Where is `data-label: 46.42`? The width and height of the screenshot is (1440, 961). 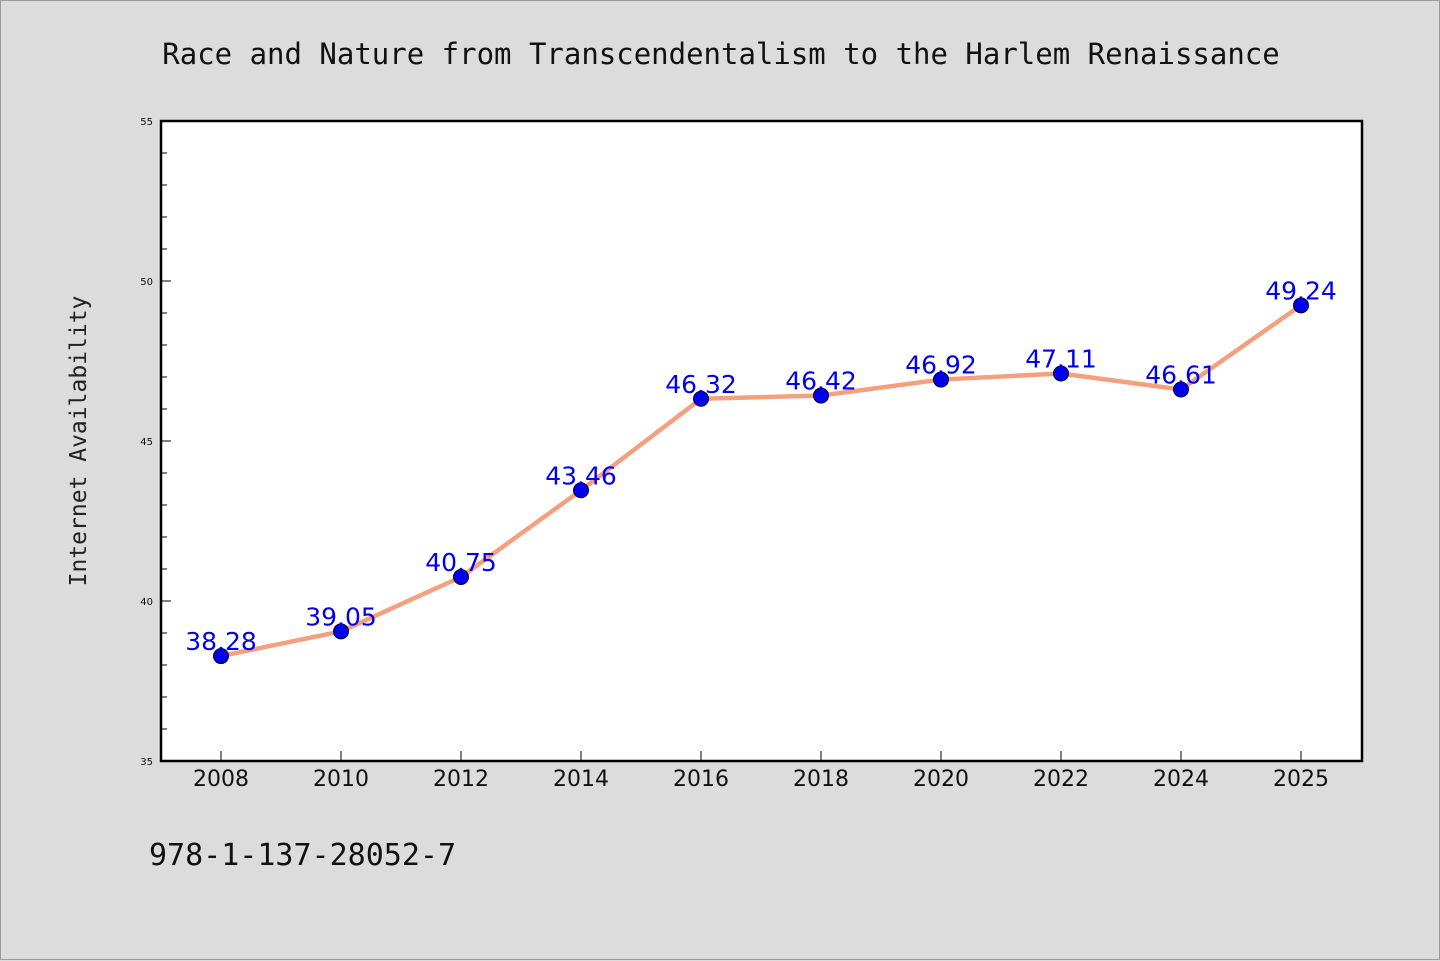
data-label: 46.42 is located at coordinates (821, 381).